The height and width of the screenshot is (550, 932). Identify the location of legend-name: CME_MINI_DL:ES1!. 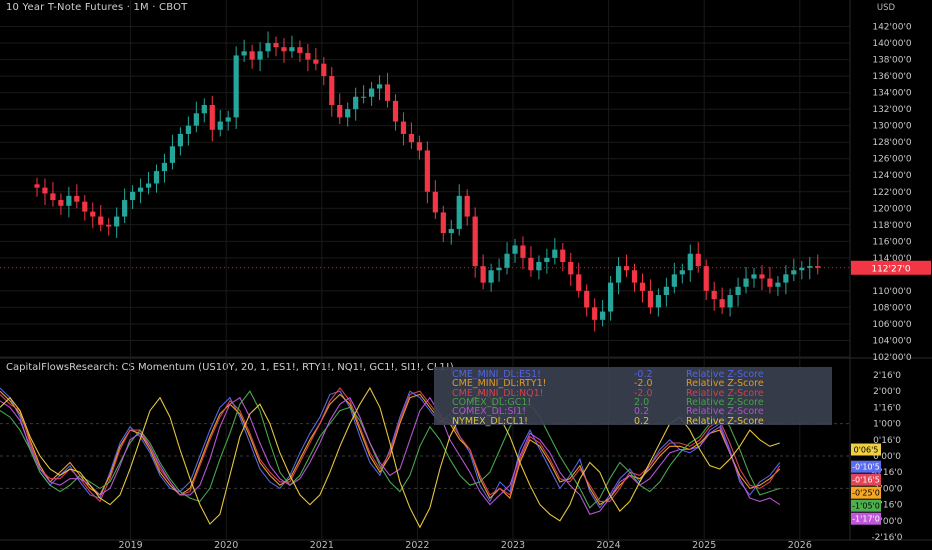
(496, 374).